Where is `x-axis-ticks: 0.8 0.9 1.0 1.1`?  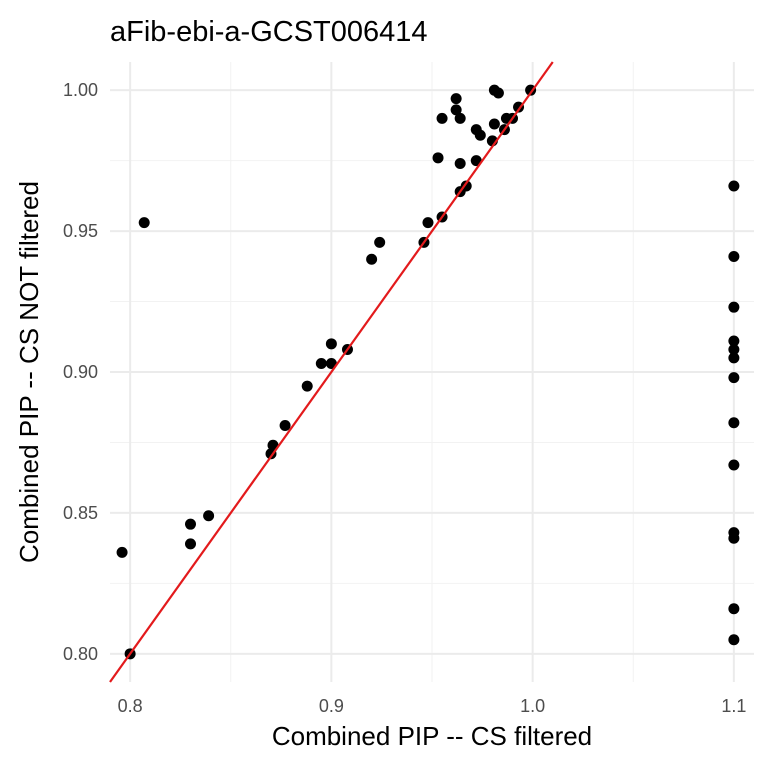
x-axis-ticks: 0.8 0.9 1.0 1.1 is located at coordinates (432, 706).